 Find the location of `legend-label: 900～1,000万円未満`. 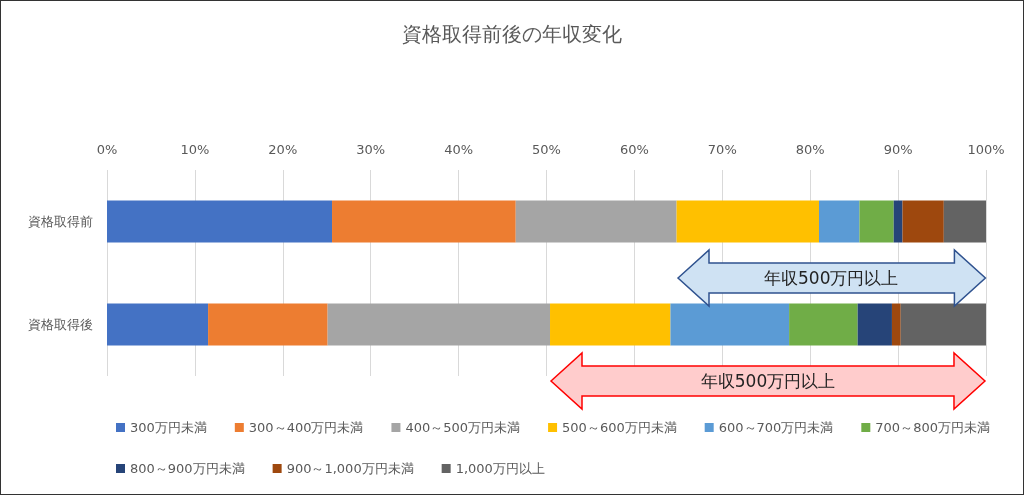

legend-label: 900～1,000万円未満 is located at coordinates (350, 468).